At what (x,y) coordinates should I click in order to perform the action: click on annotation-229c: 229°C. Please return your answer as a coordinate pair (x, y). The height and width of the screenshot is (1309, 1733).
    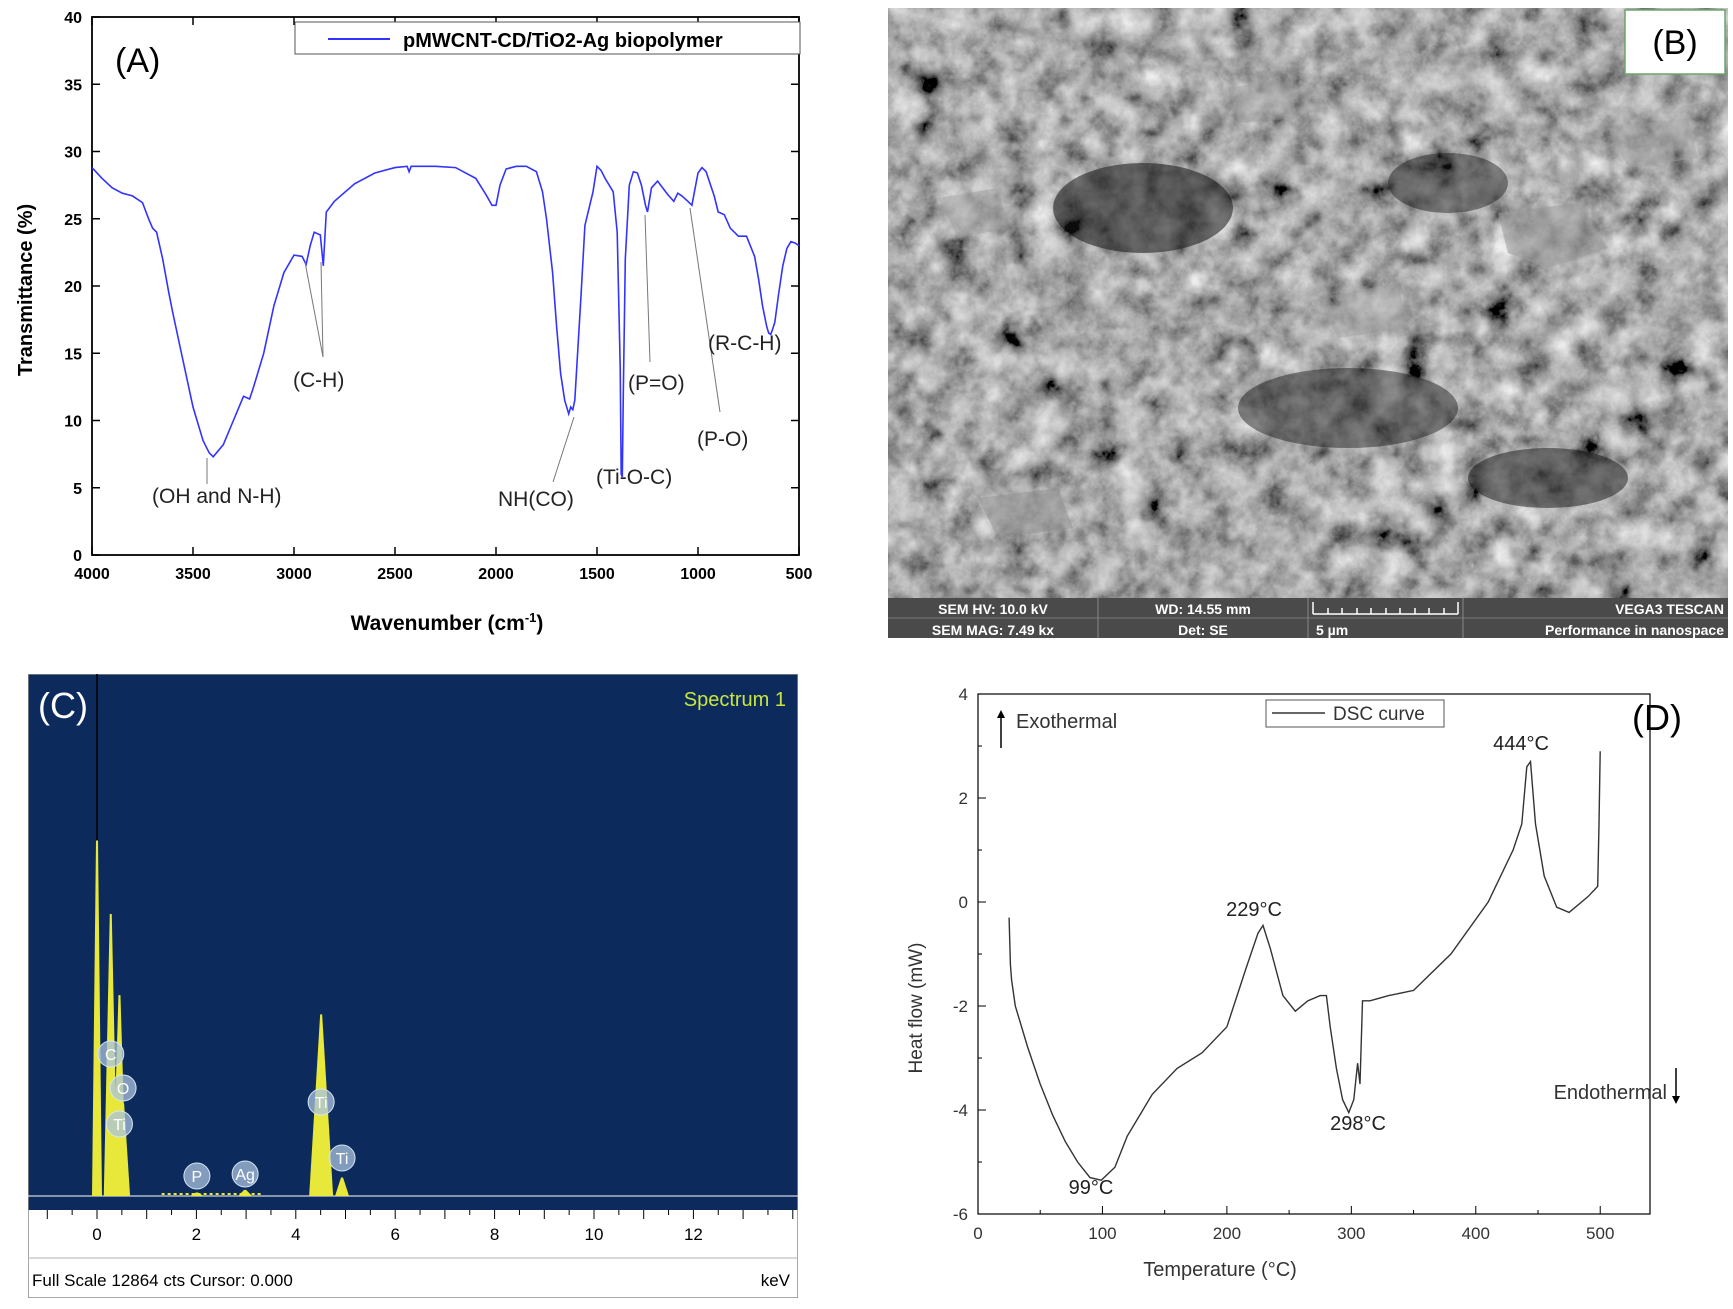
    Looking at the image, I should click on (1254, 910).